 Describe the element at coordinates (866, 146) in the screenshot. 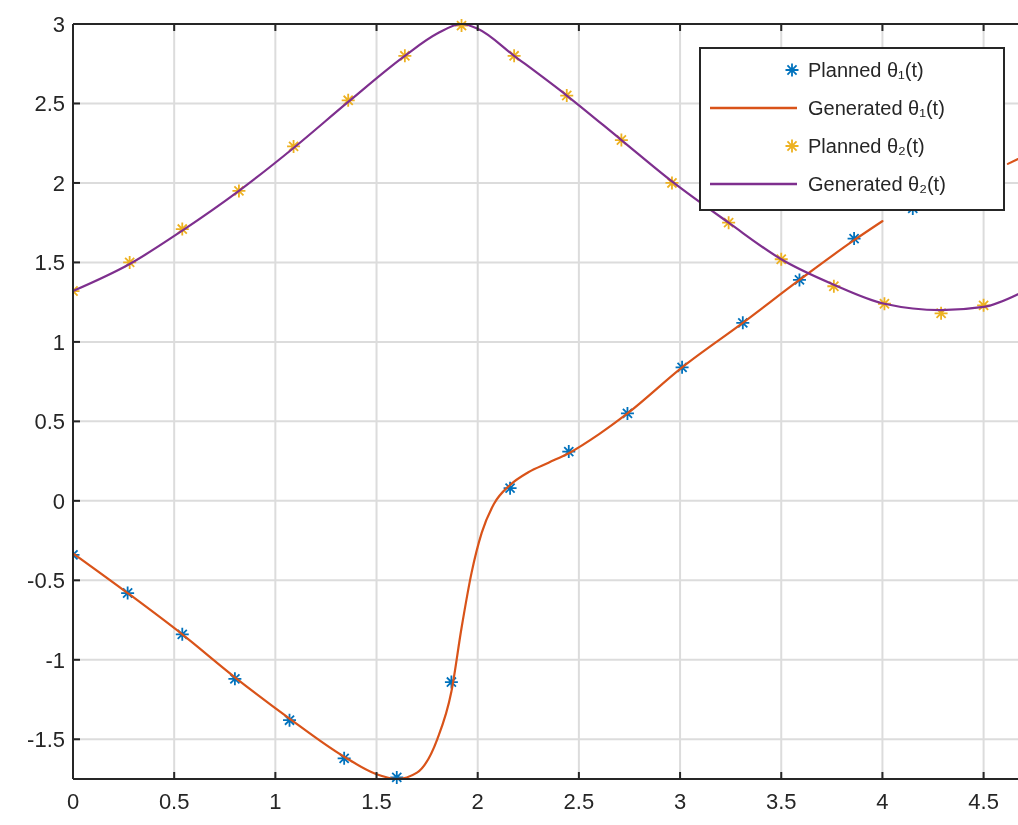

I see `legend-label: Planned θ₂(t)` at that location.